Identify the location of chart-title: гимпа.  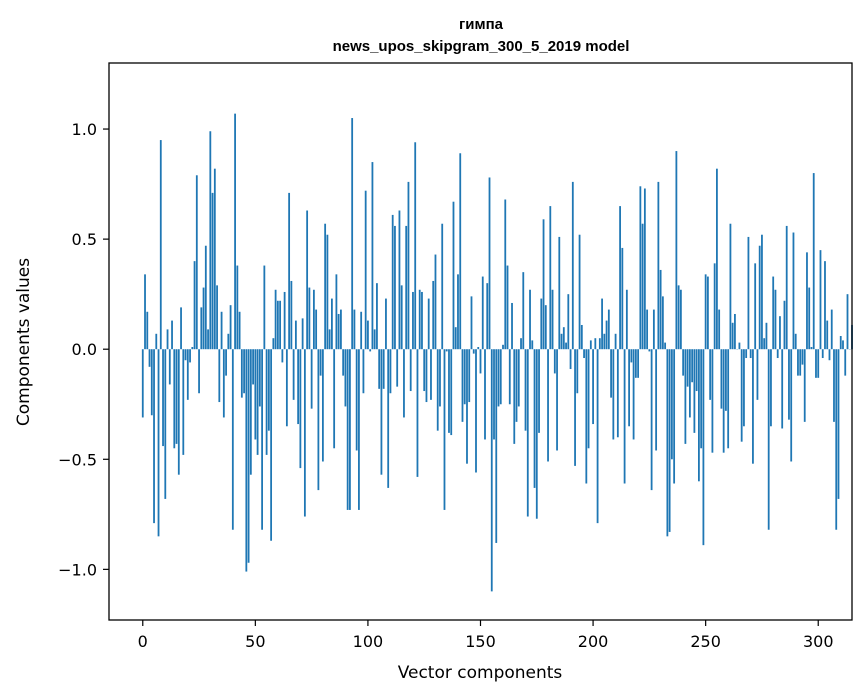
(481, 24).